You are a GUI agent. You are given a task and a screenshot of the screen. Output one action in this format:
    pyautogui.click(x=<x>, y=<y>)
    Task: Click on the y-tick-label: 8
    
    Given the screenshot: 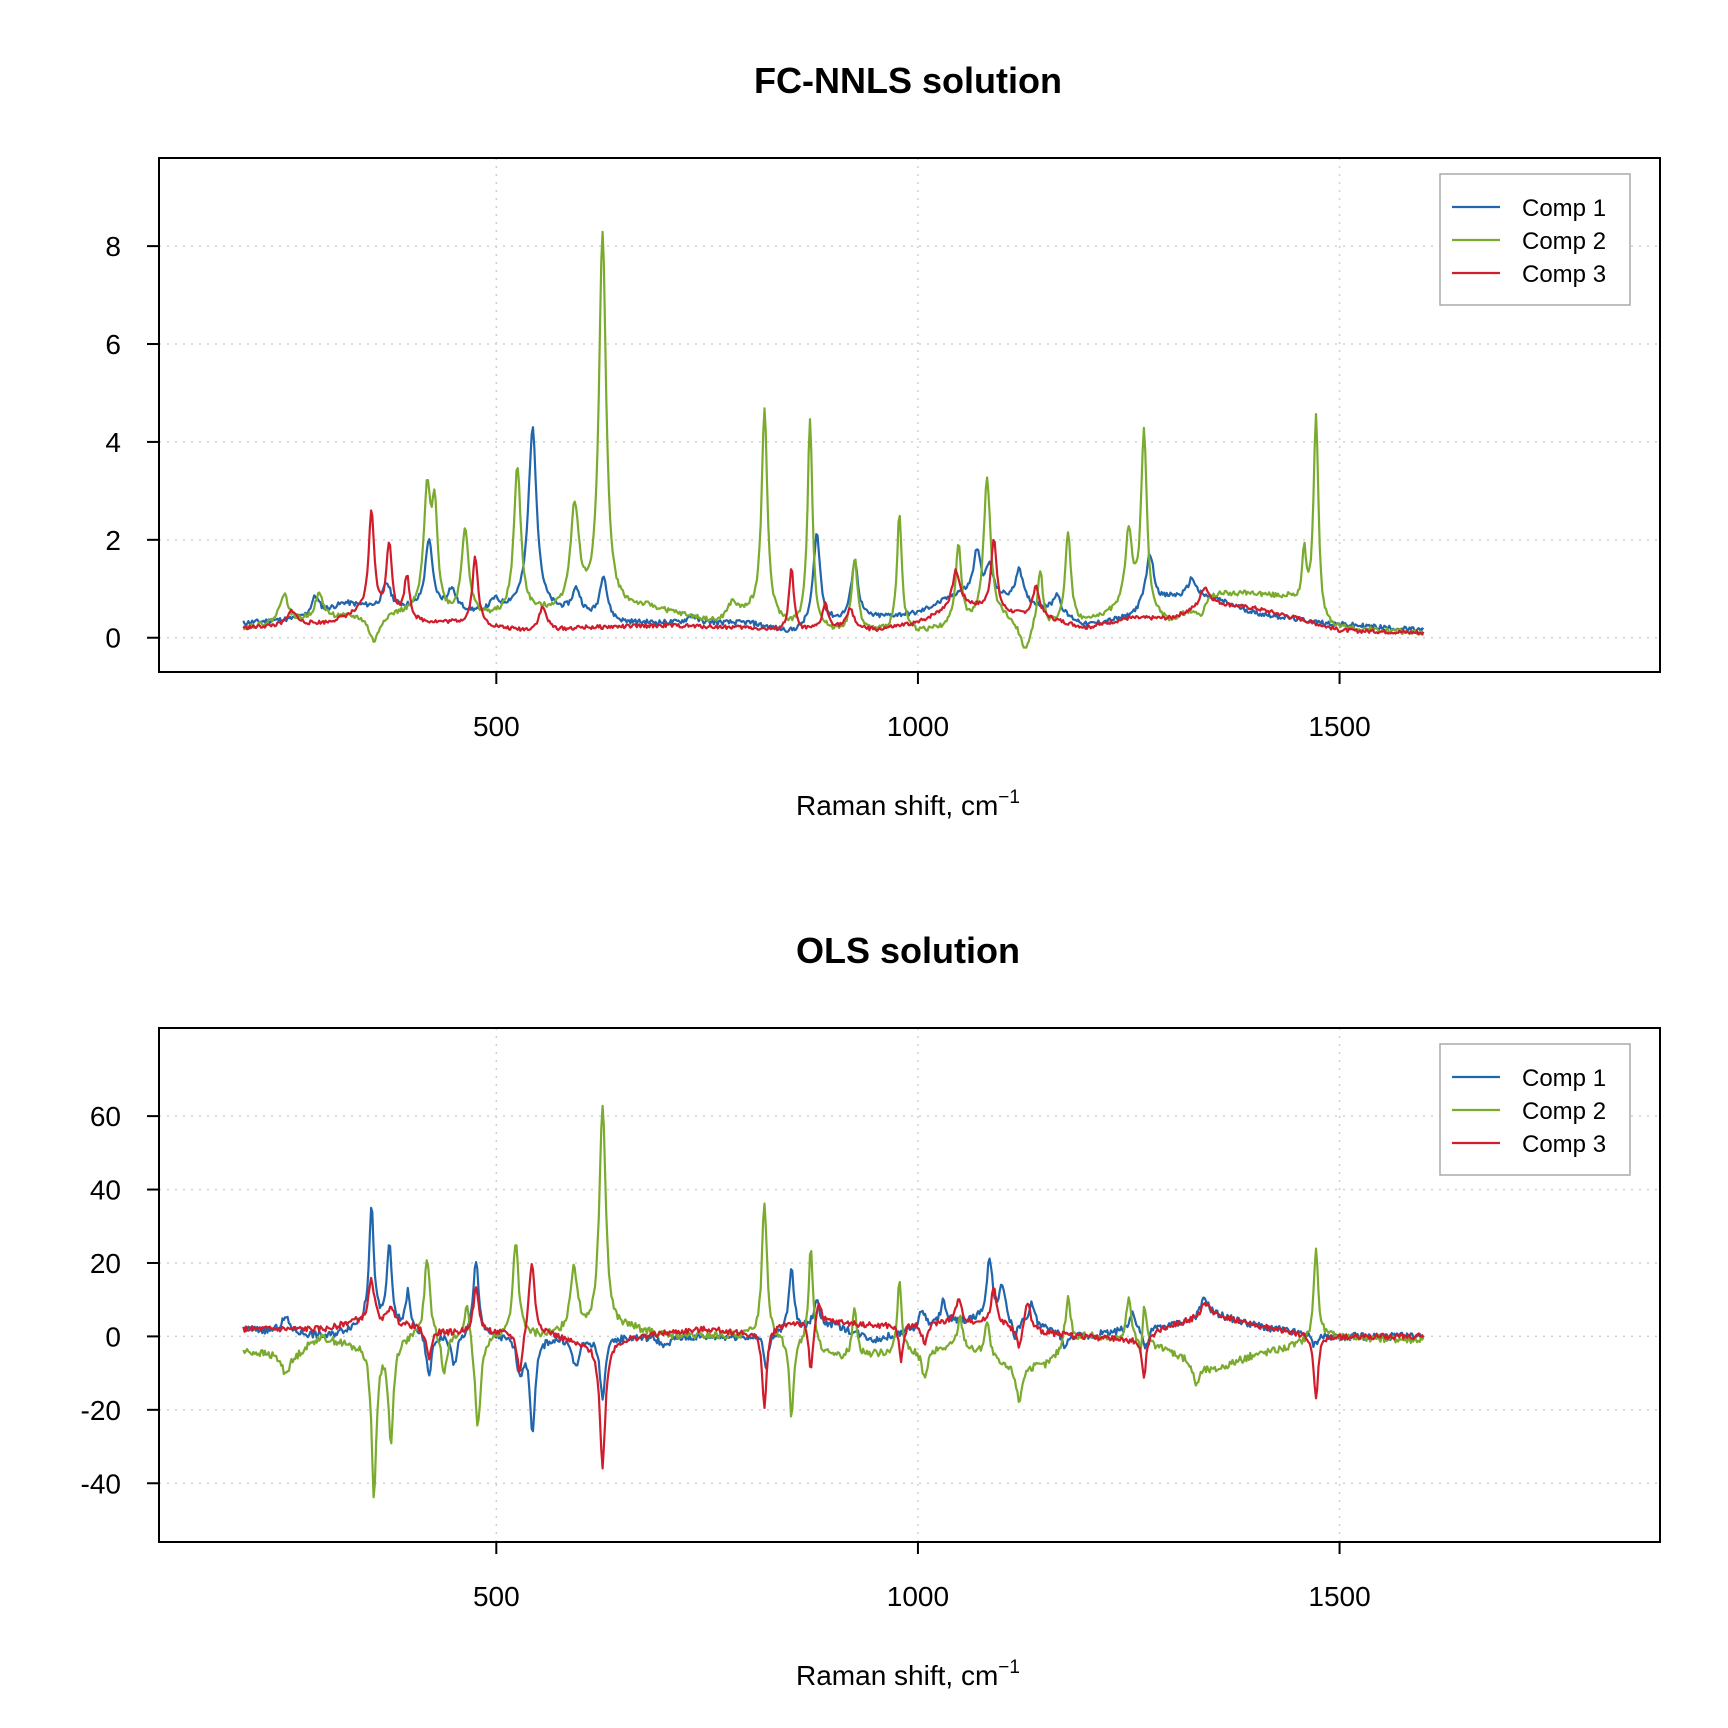 What is the action you would take?
    pyautogui.click(x=113, y=246)
    